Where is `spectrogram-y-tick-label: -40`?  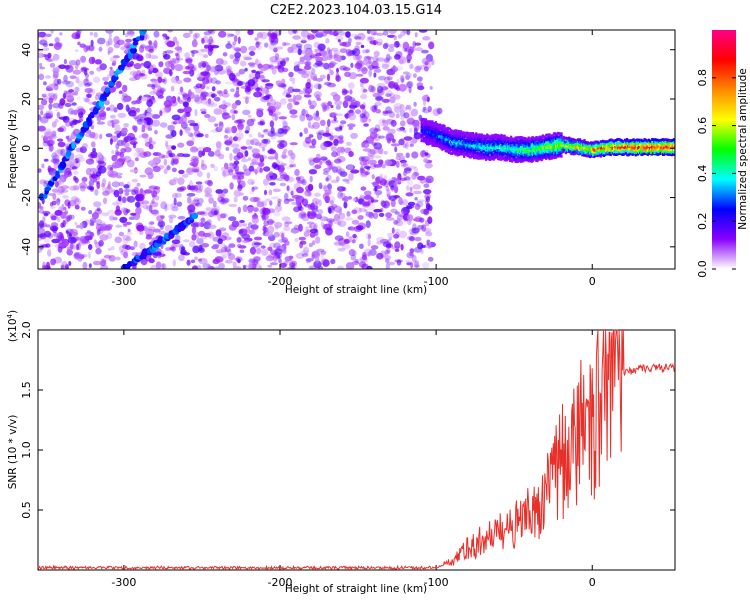 spectrogram-y-tick-label: -40 is located at coordinates (26, 247).